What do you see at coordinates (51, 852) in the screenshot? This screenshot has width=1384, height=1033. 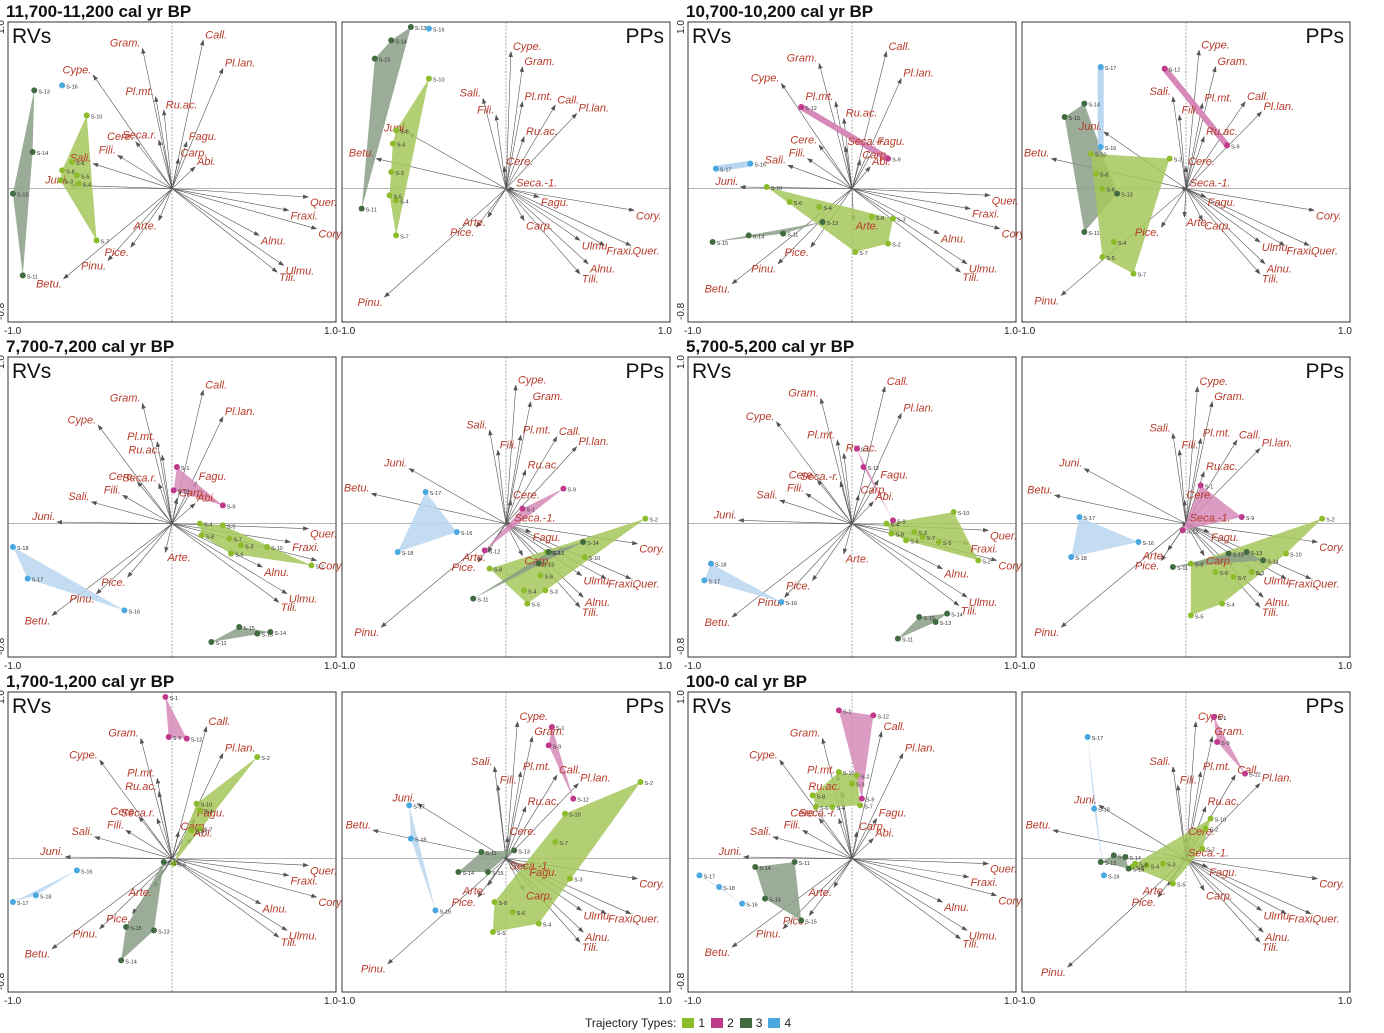 I see `species-label: Juni.` at bounding box center [51, 852].